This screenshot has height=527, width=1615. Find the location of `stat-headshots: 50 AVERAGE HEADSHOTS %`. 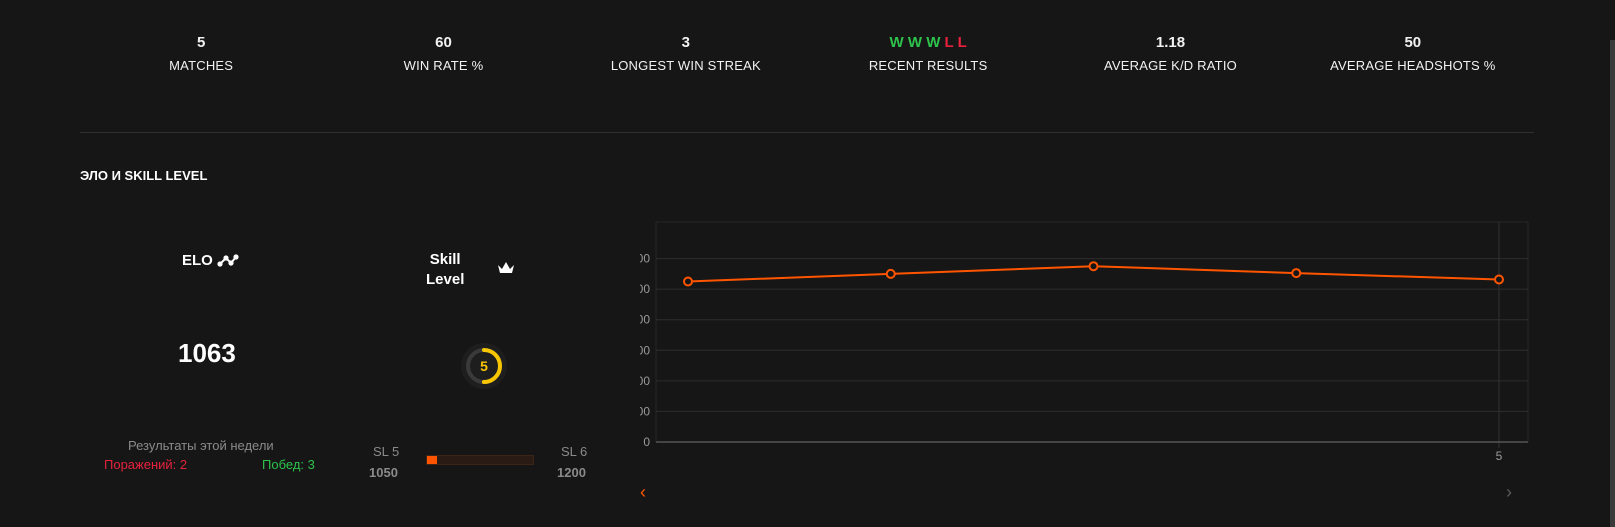

stat-headshots: 50 AVERAGE HEADSHOTS % is located at coordinates (1413, 53).